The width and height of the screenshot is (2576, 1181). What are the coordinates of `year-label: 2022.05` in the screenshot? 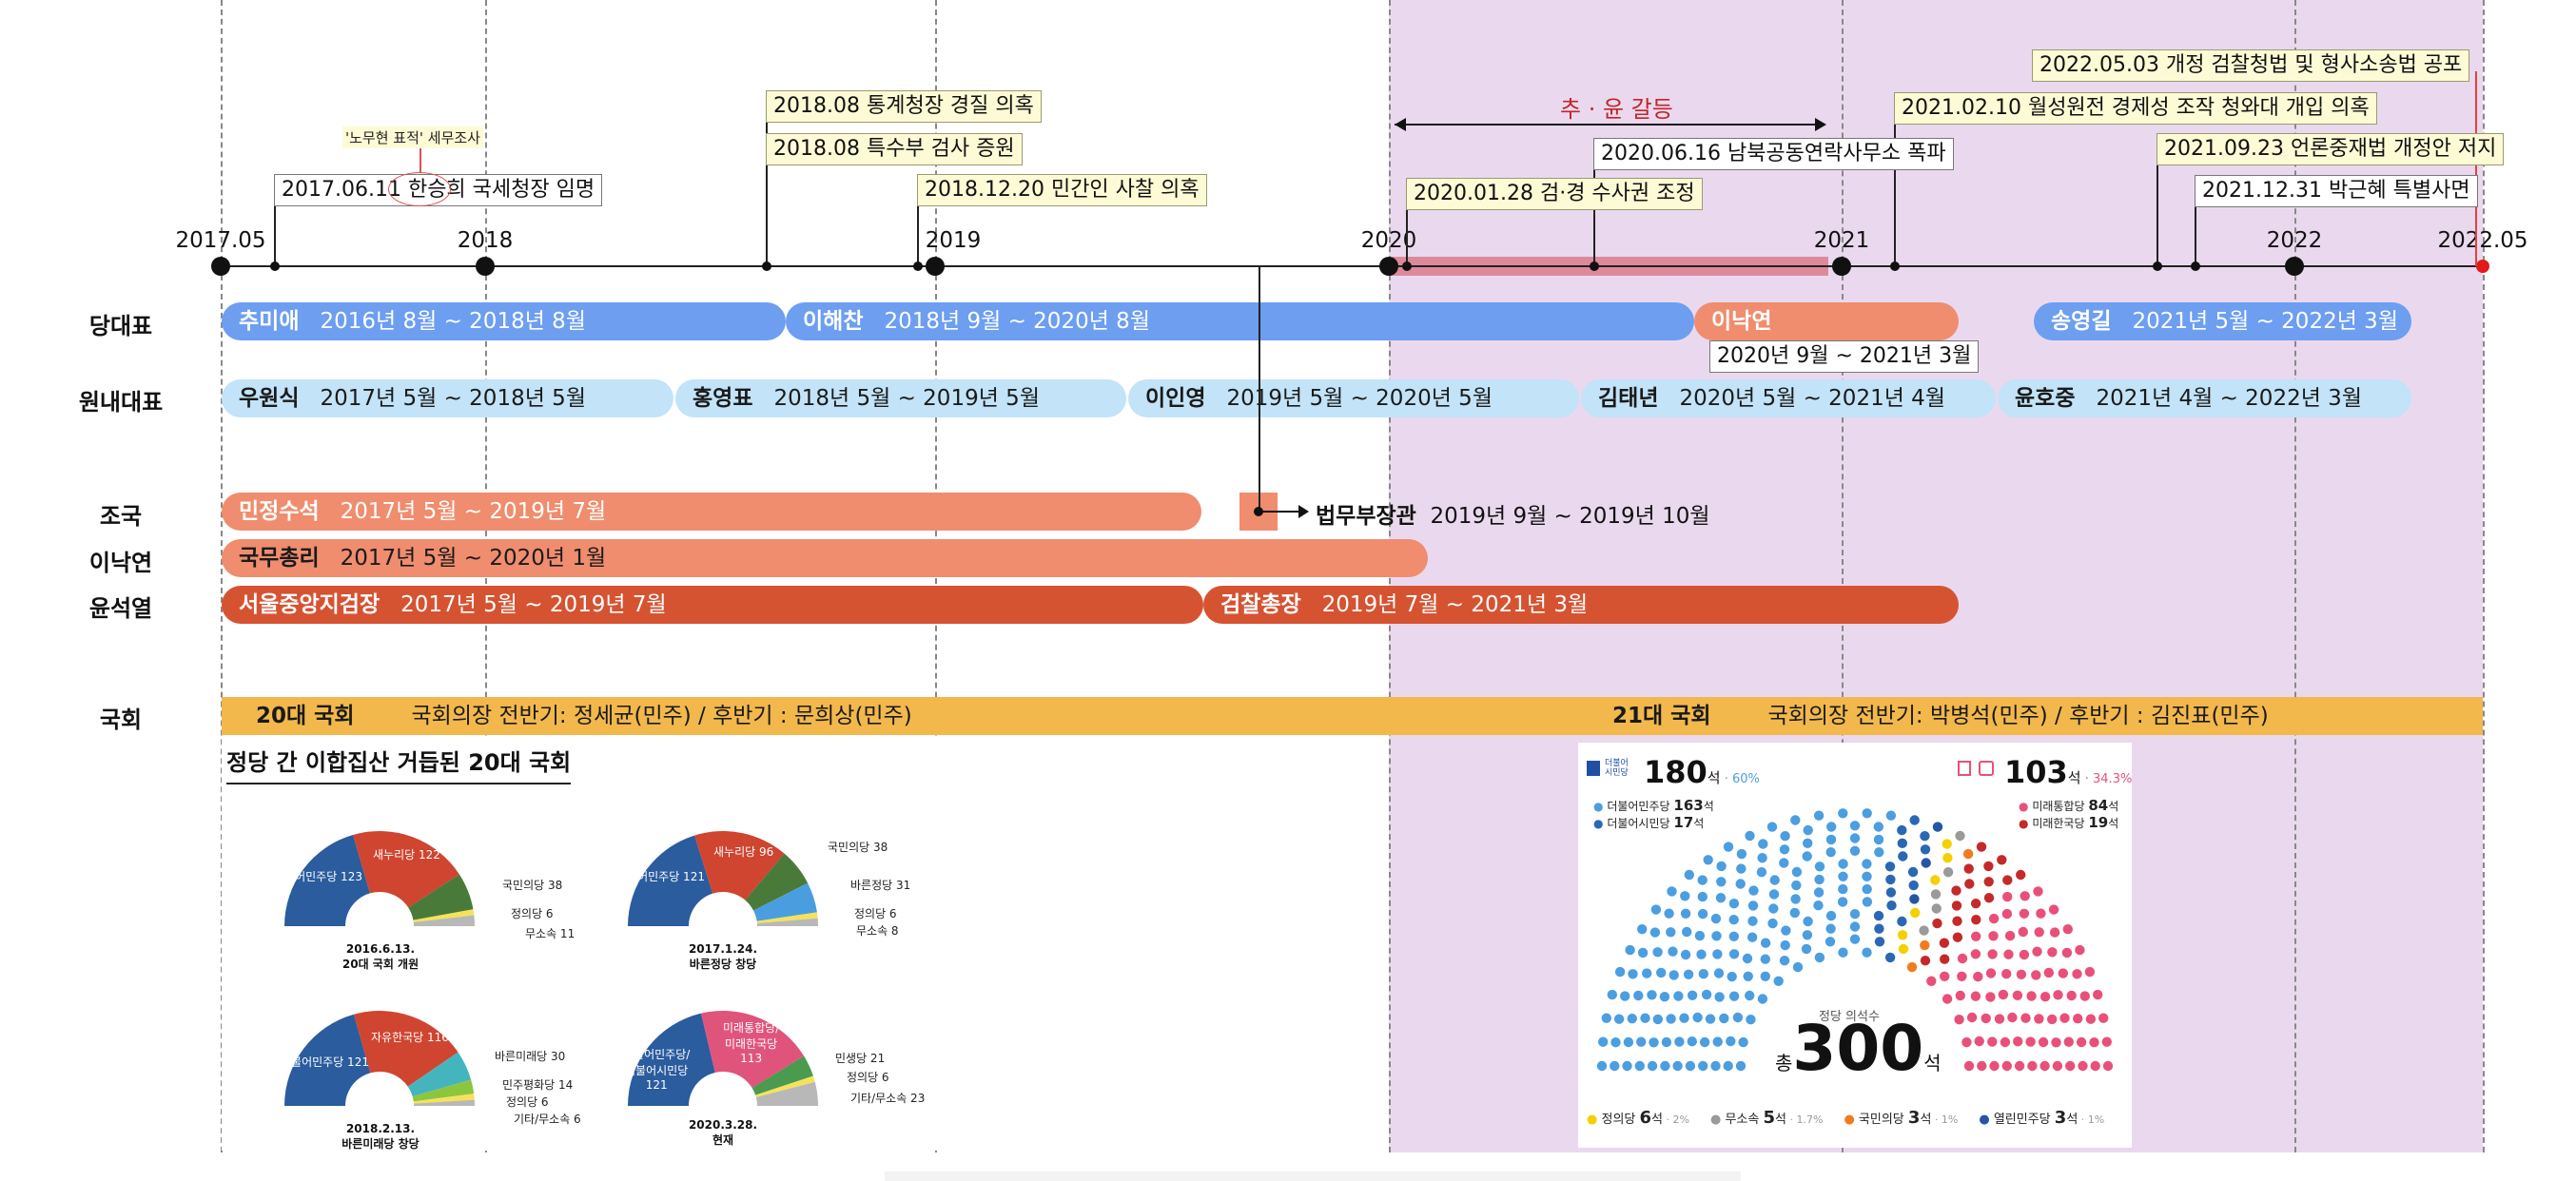 It's located at (2483, 240).